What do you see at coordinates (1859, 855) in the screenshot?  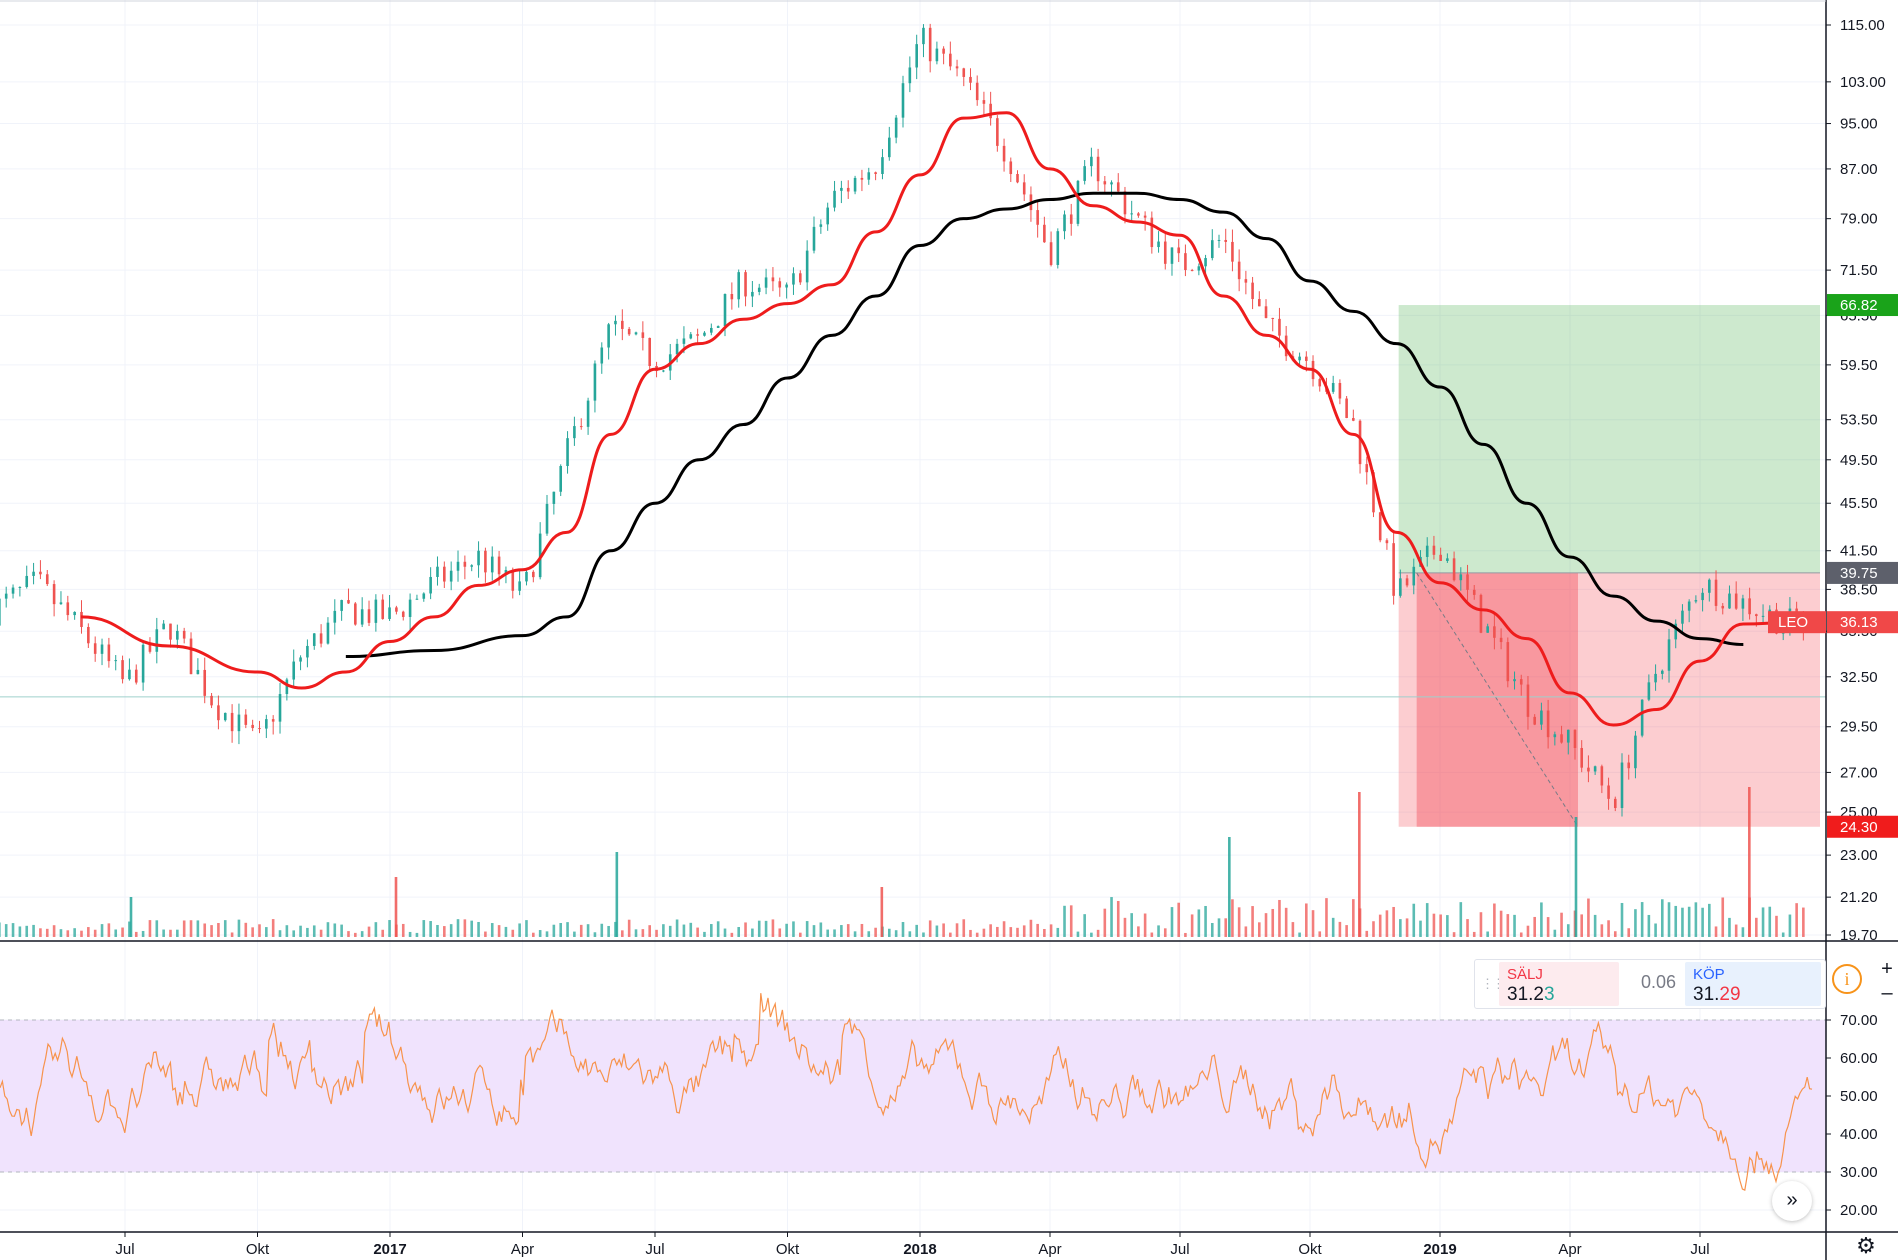 I see `price-tick-label: 23.00` at bounding box center [1859, 855].